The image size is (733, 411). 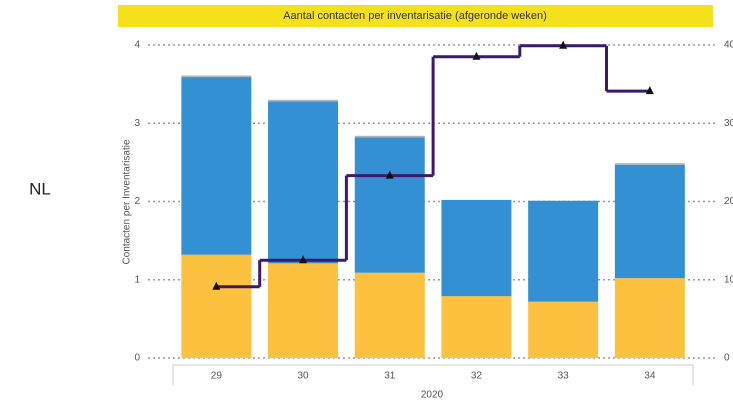 I want to click on x-tick-label: 33, so click(x=564, y=376).